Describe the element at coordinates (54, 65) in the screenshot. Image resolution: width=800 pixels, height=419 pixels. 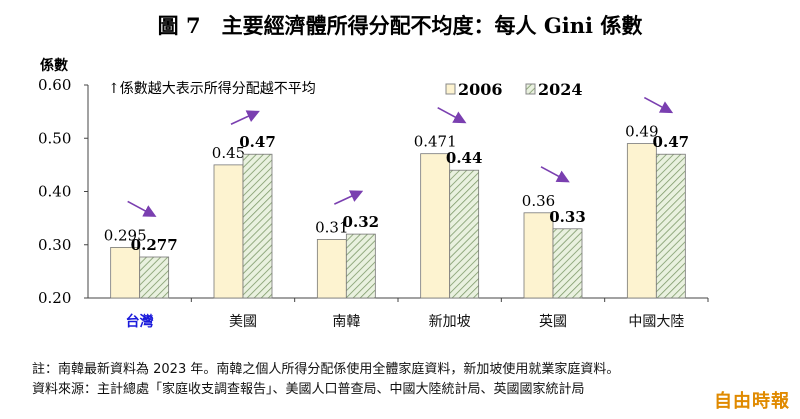
I see `y-axis-label: 係數` at that location.